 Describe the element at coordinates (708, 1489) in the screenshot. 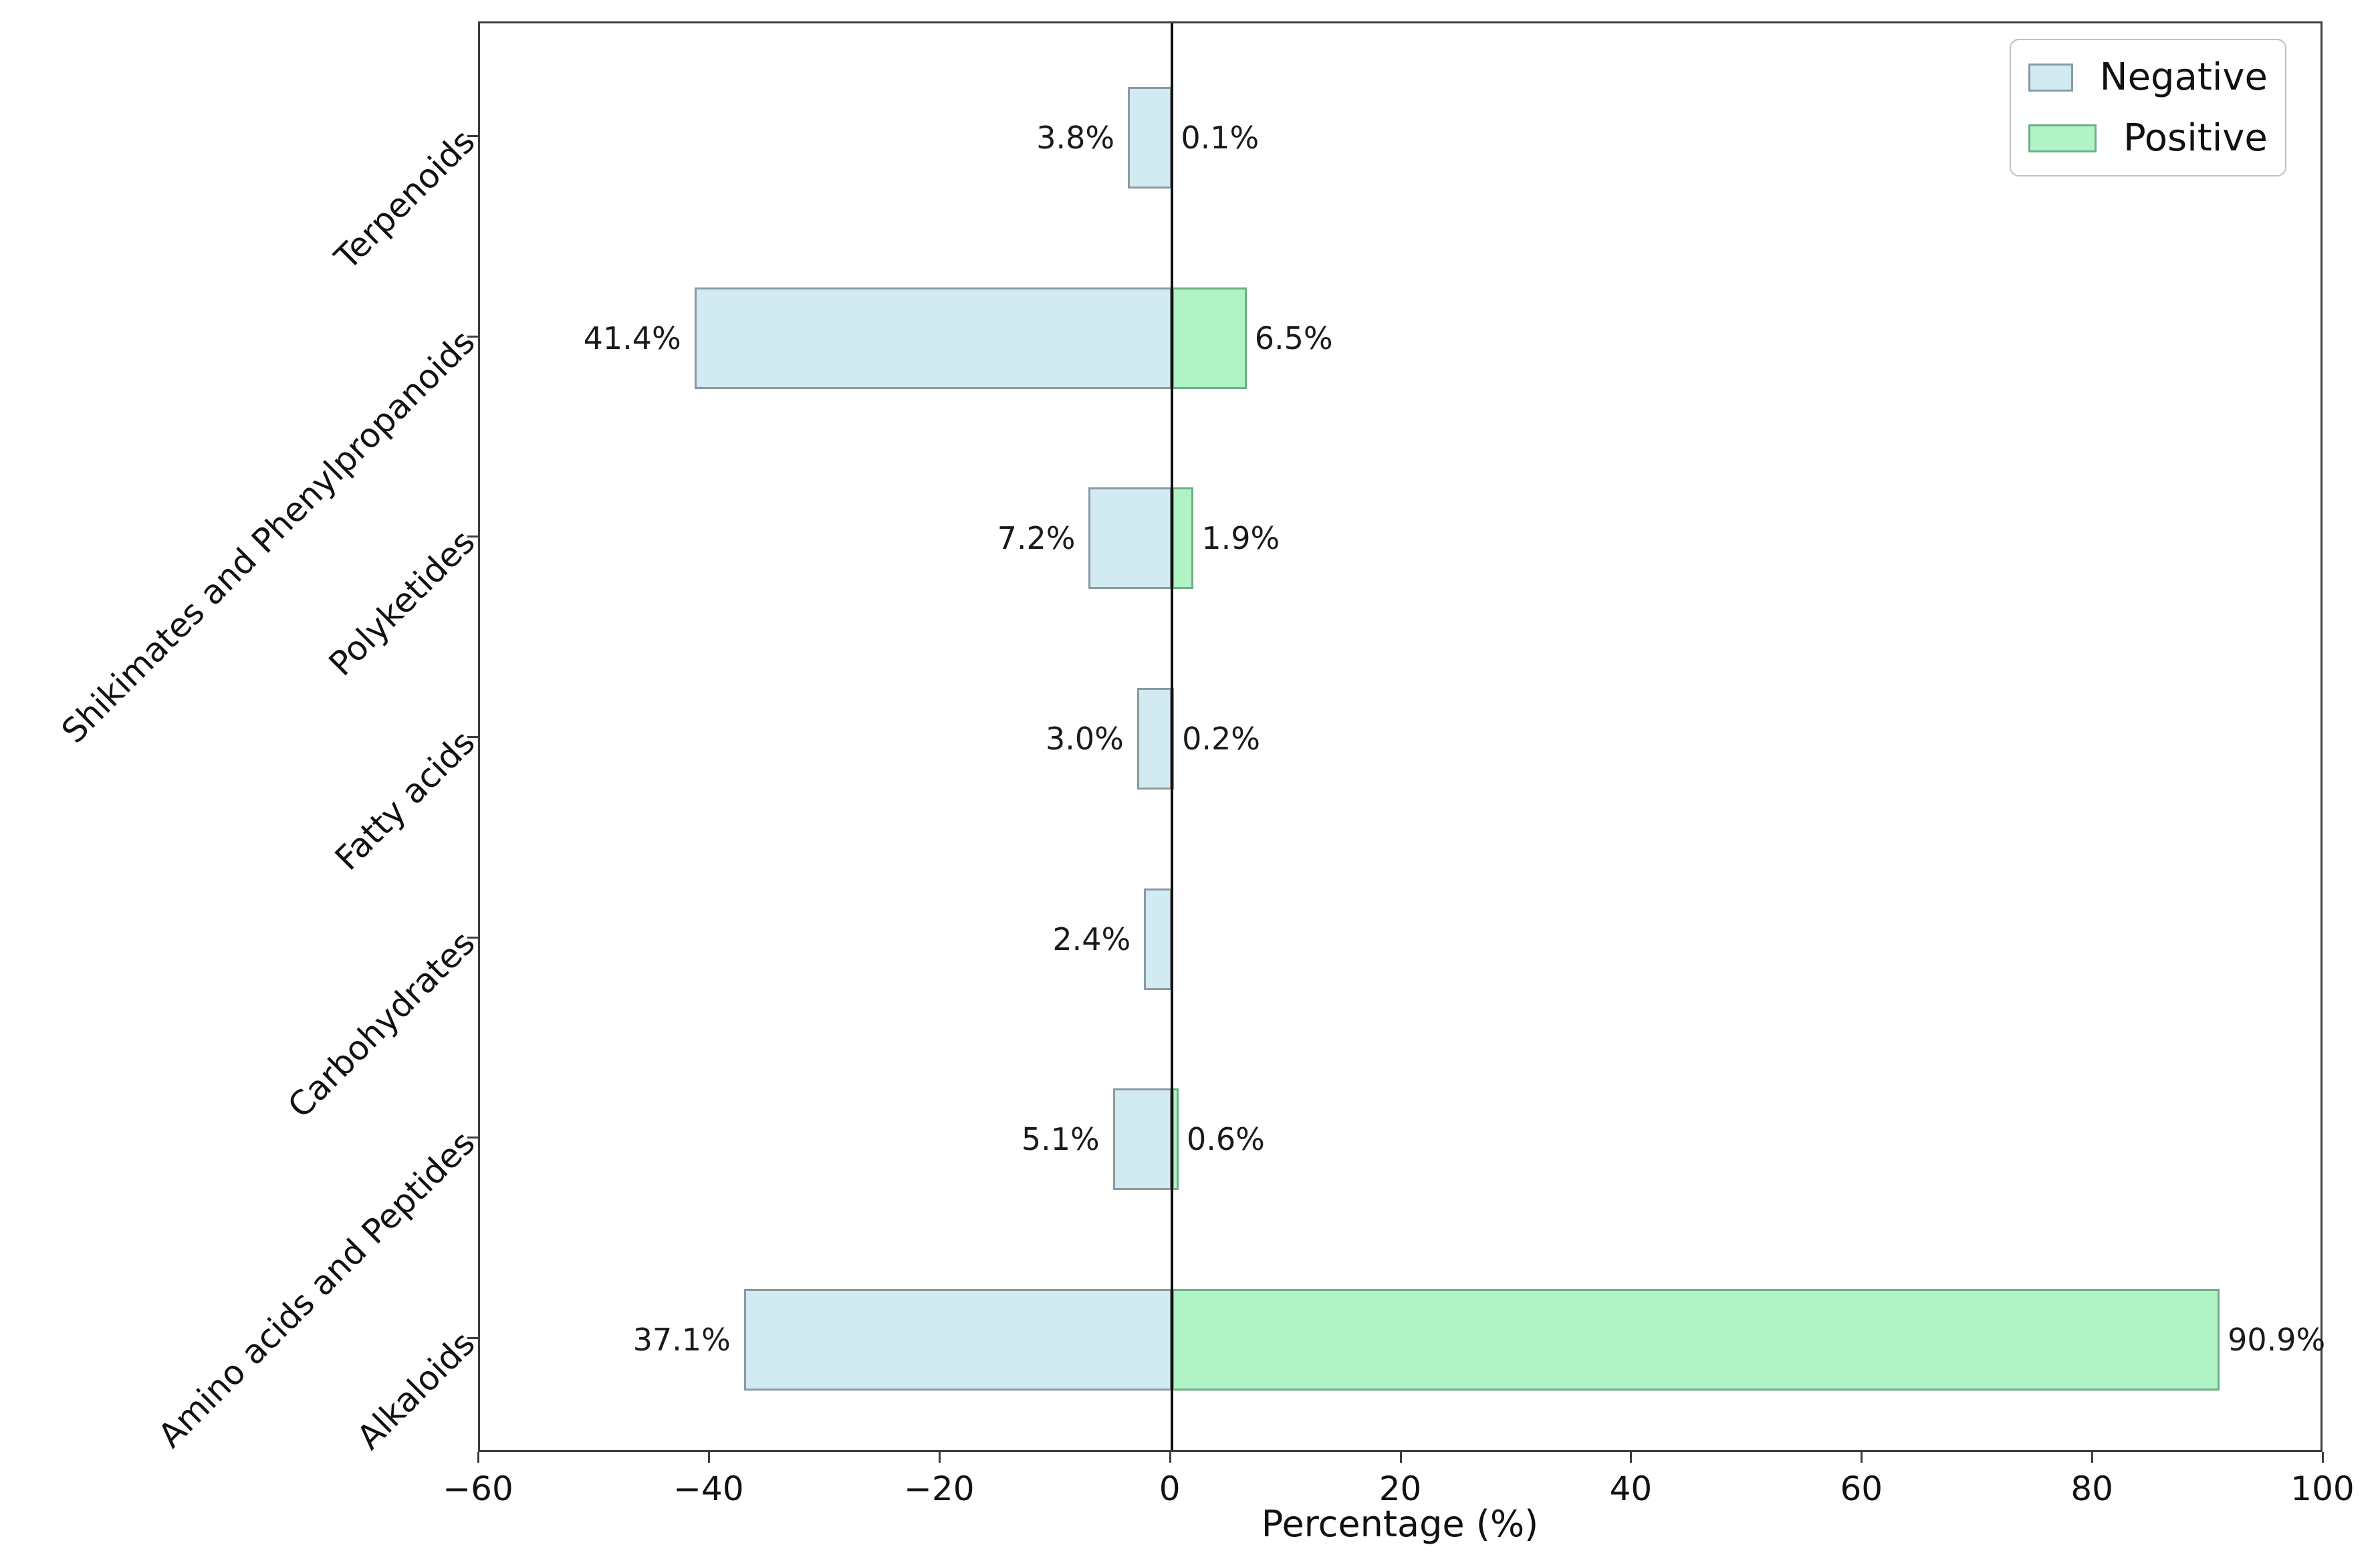

I see `x-tick-label-1: −40` at that location.